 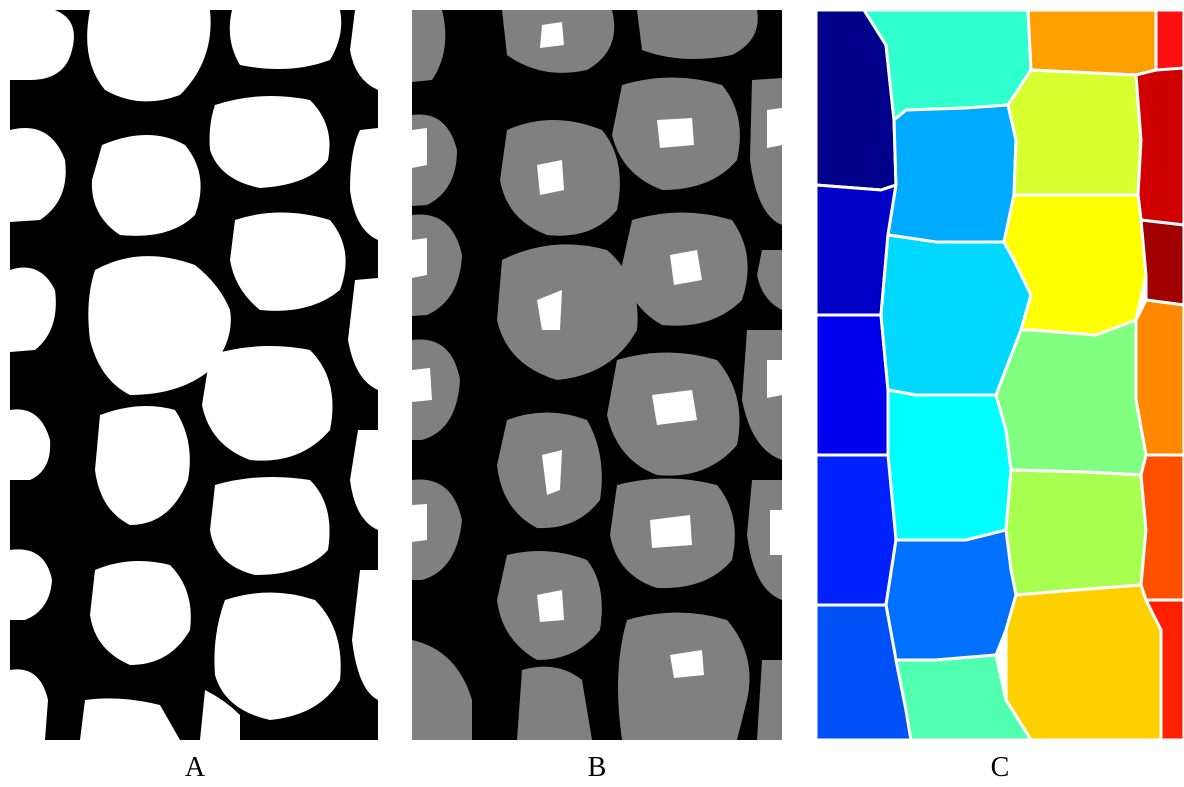 I want to click on panel-label-b: B, so click(x=597, y=767).